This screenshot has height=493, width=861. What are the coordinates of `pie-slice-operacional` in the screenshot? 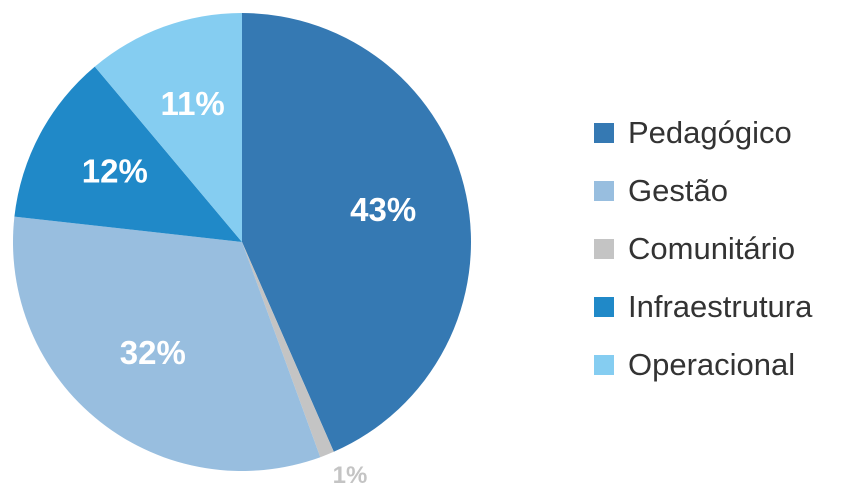 It's located at (168, 127).